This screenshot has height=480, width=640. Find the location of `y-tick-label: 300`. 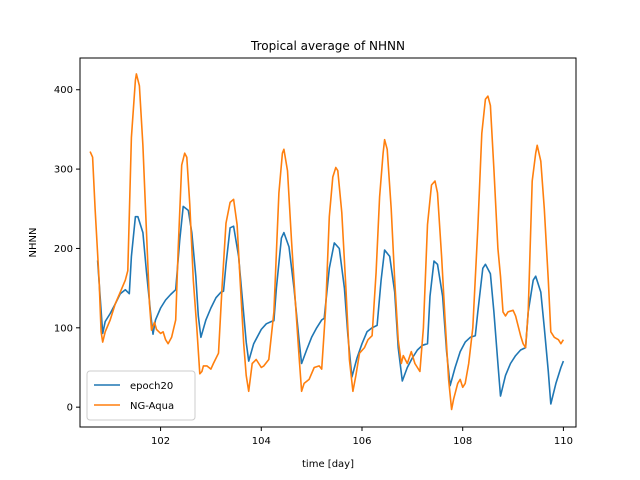

y-tick-label: 300 is located at coordinates (63, 170).